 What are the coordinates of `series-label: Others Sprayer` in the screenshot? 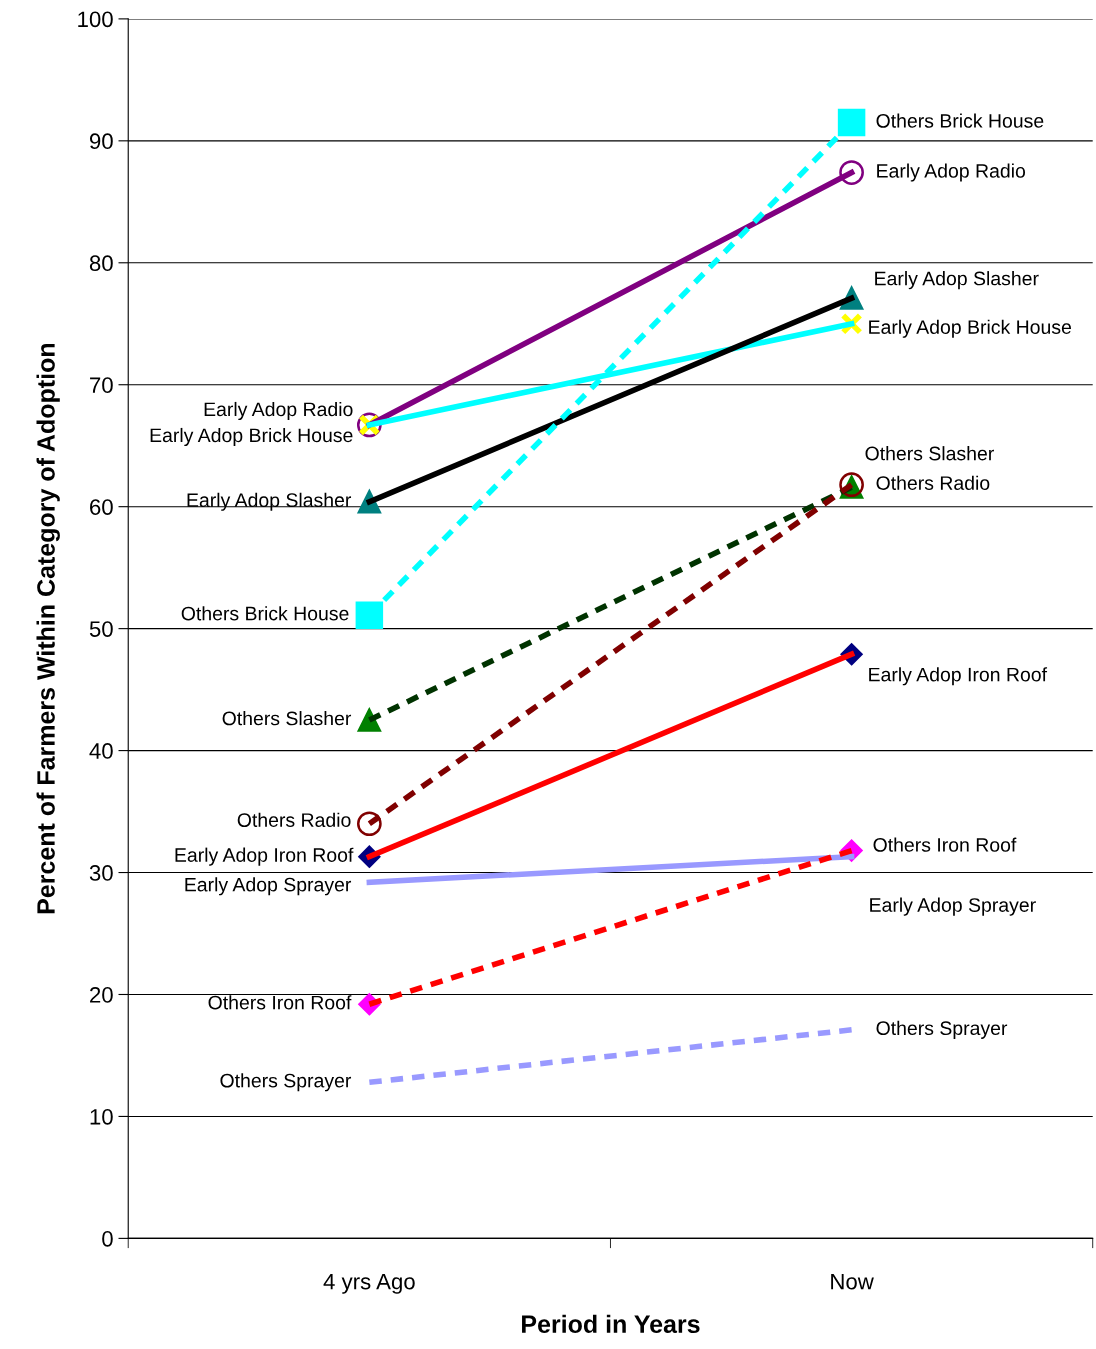 It's located at (286, 1082).